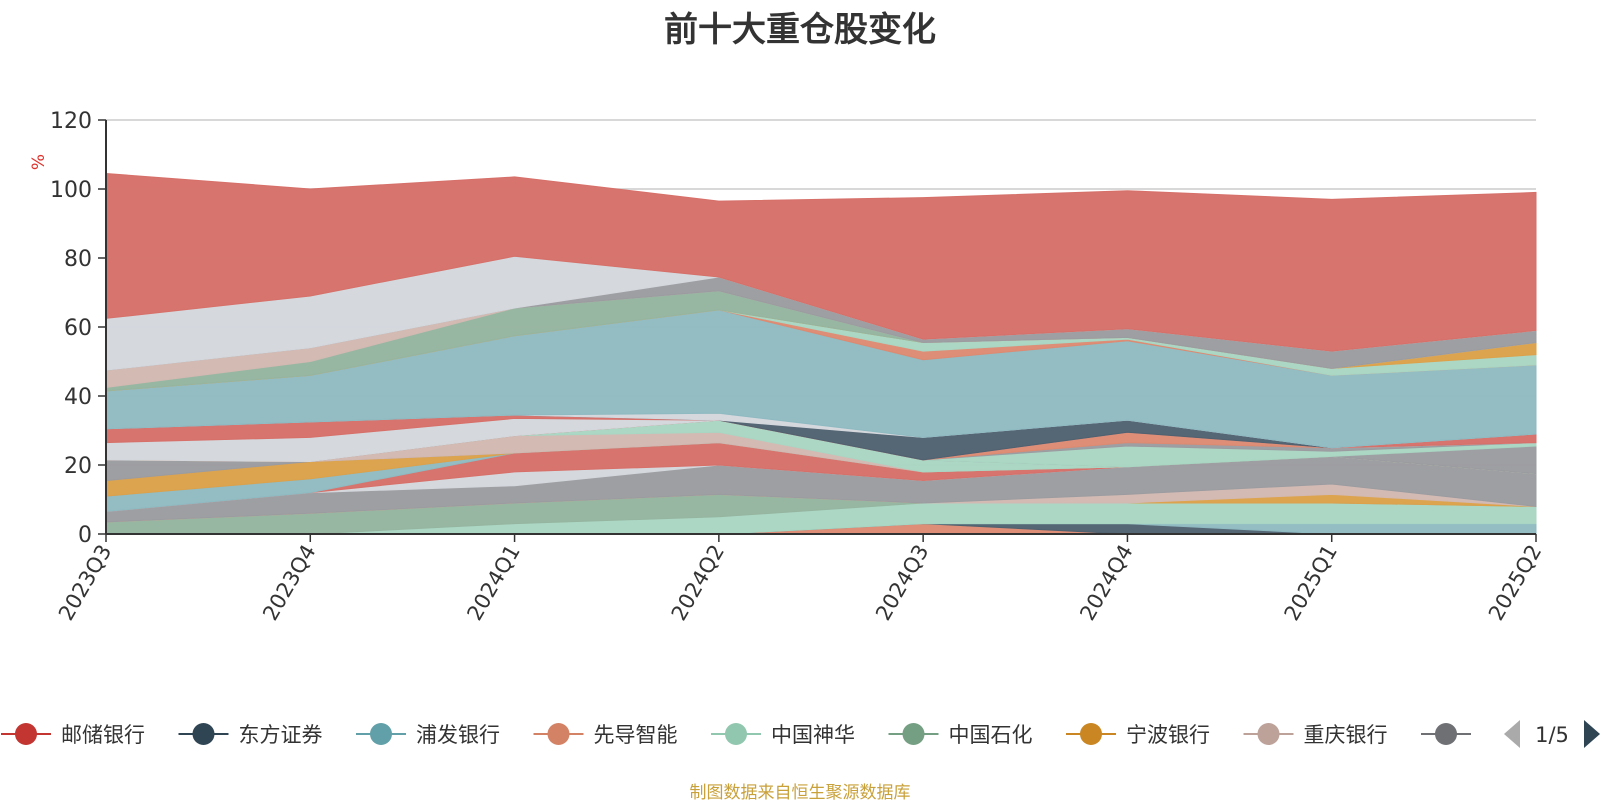 The width and height of the screenshot is (1600, 803). What do you see at coordinates (991, 735) in the screenshot?
I see `legend-label-5: 中国石化` at bounding box center [991, 735].